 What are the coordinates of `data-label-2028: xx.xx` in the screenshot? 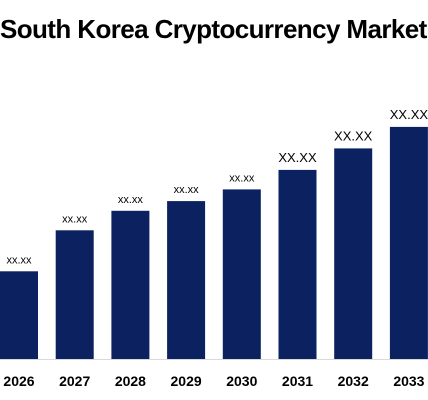 It's located at (131, 200).